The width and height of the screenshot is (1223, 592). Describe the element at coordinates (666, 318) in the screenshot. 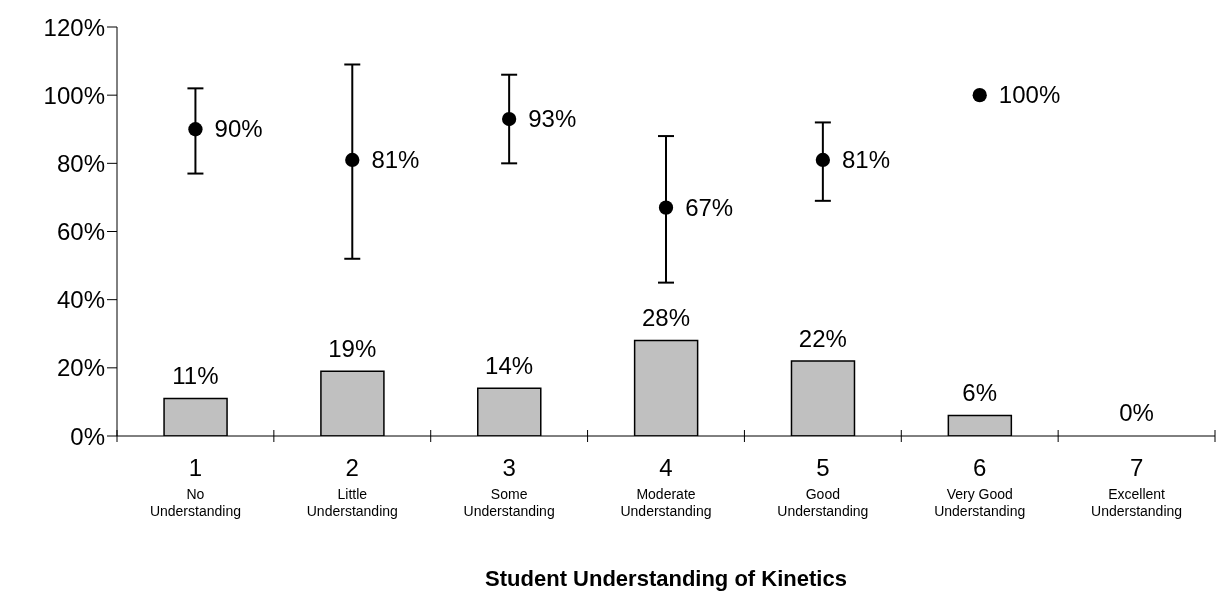

I see `data-label: 28%` at that location.